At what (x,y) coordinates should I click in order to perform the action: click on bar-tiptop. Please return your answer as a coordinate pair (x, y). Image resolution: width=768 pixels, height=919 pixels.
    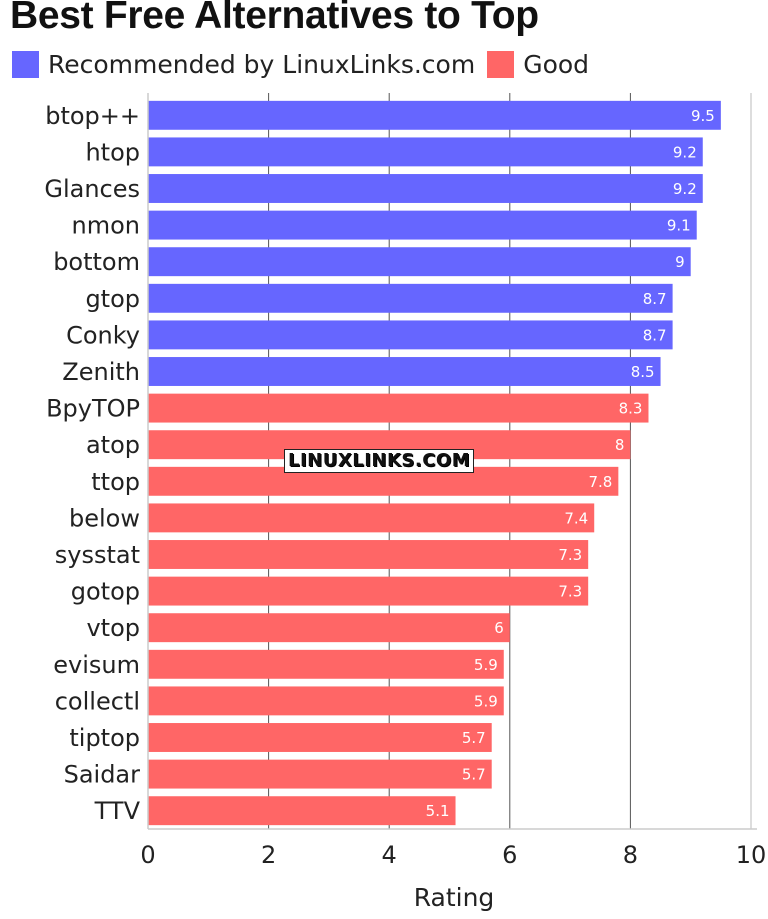
    Looking at the image, I should click on (320, 737).